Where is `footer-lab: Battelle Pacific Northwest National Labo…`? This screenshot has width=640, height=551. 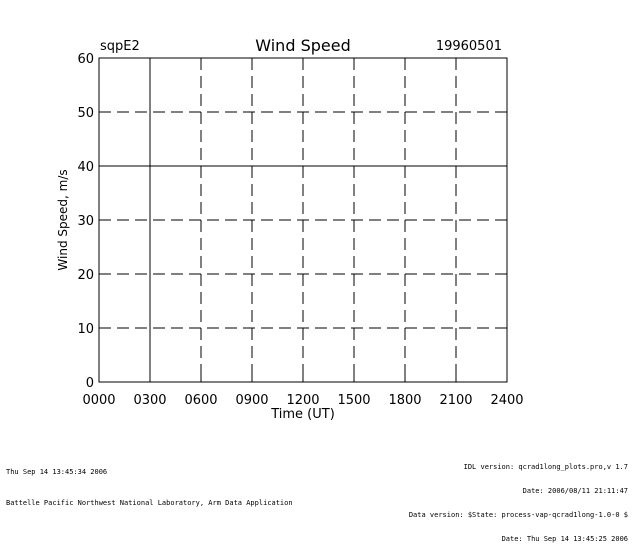 footer-lab: Battelle Pacific Northwest National Labo… is located at coordinates (149, 503).